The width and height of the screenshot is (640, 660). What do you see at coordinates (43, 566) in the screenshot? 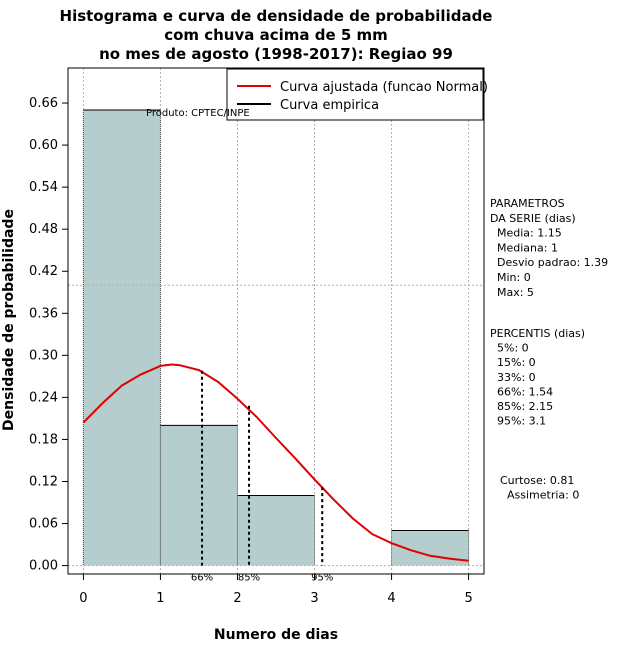
I see `y-tick-label: 0.00` at bounding box center [43, 566].